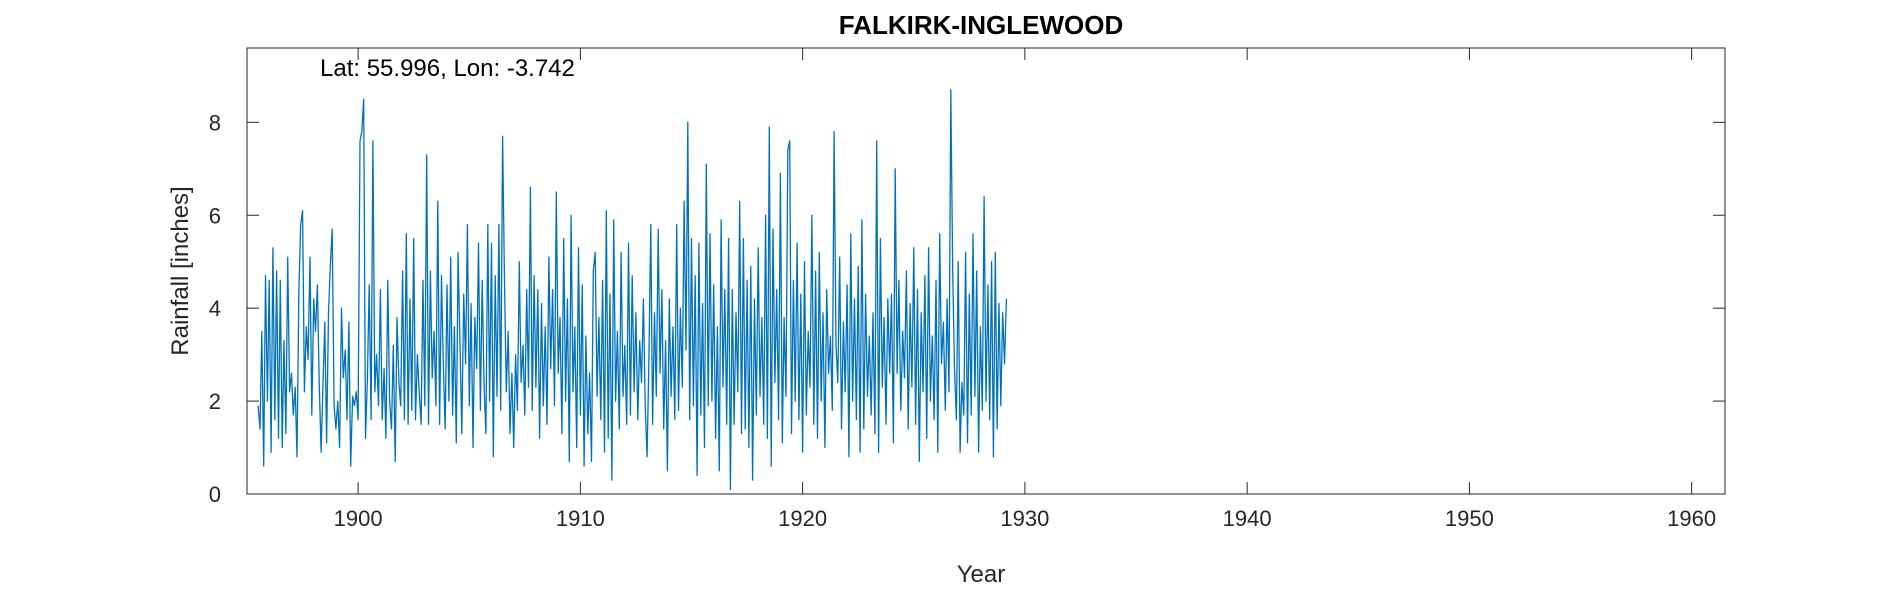 The width and height of the screenshot is (1890, 591). Describe the element at coordinates (358, 518) in the screenshot. I see `x-tick-label: 1900` at that location.